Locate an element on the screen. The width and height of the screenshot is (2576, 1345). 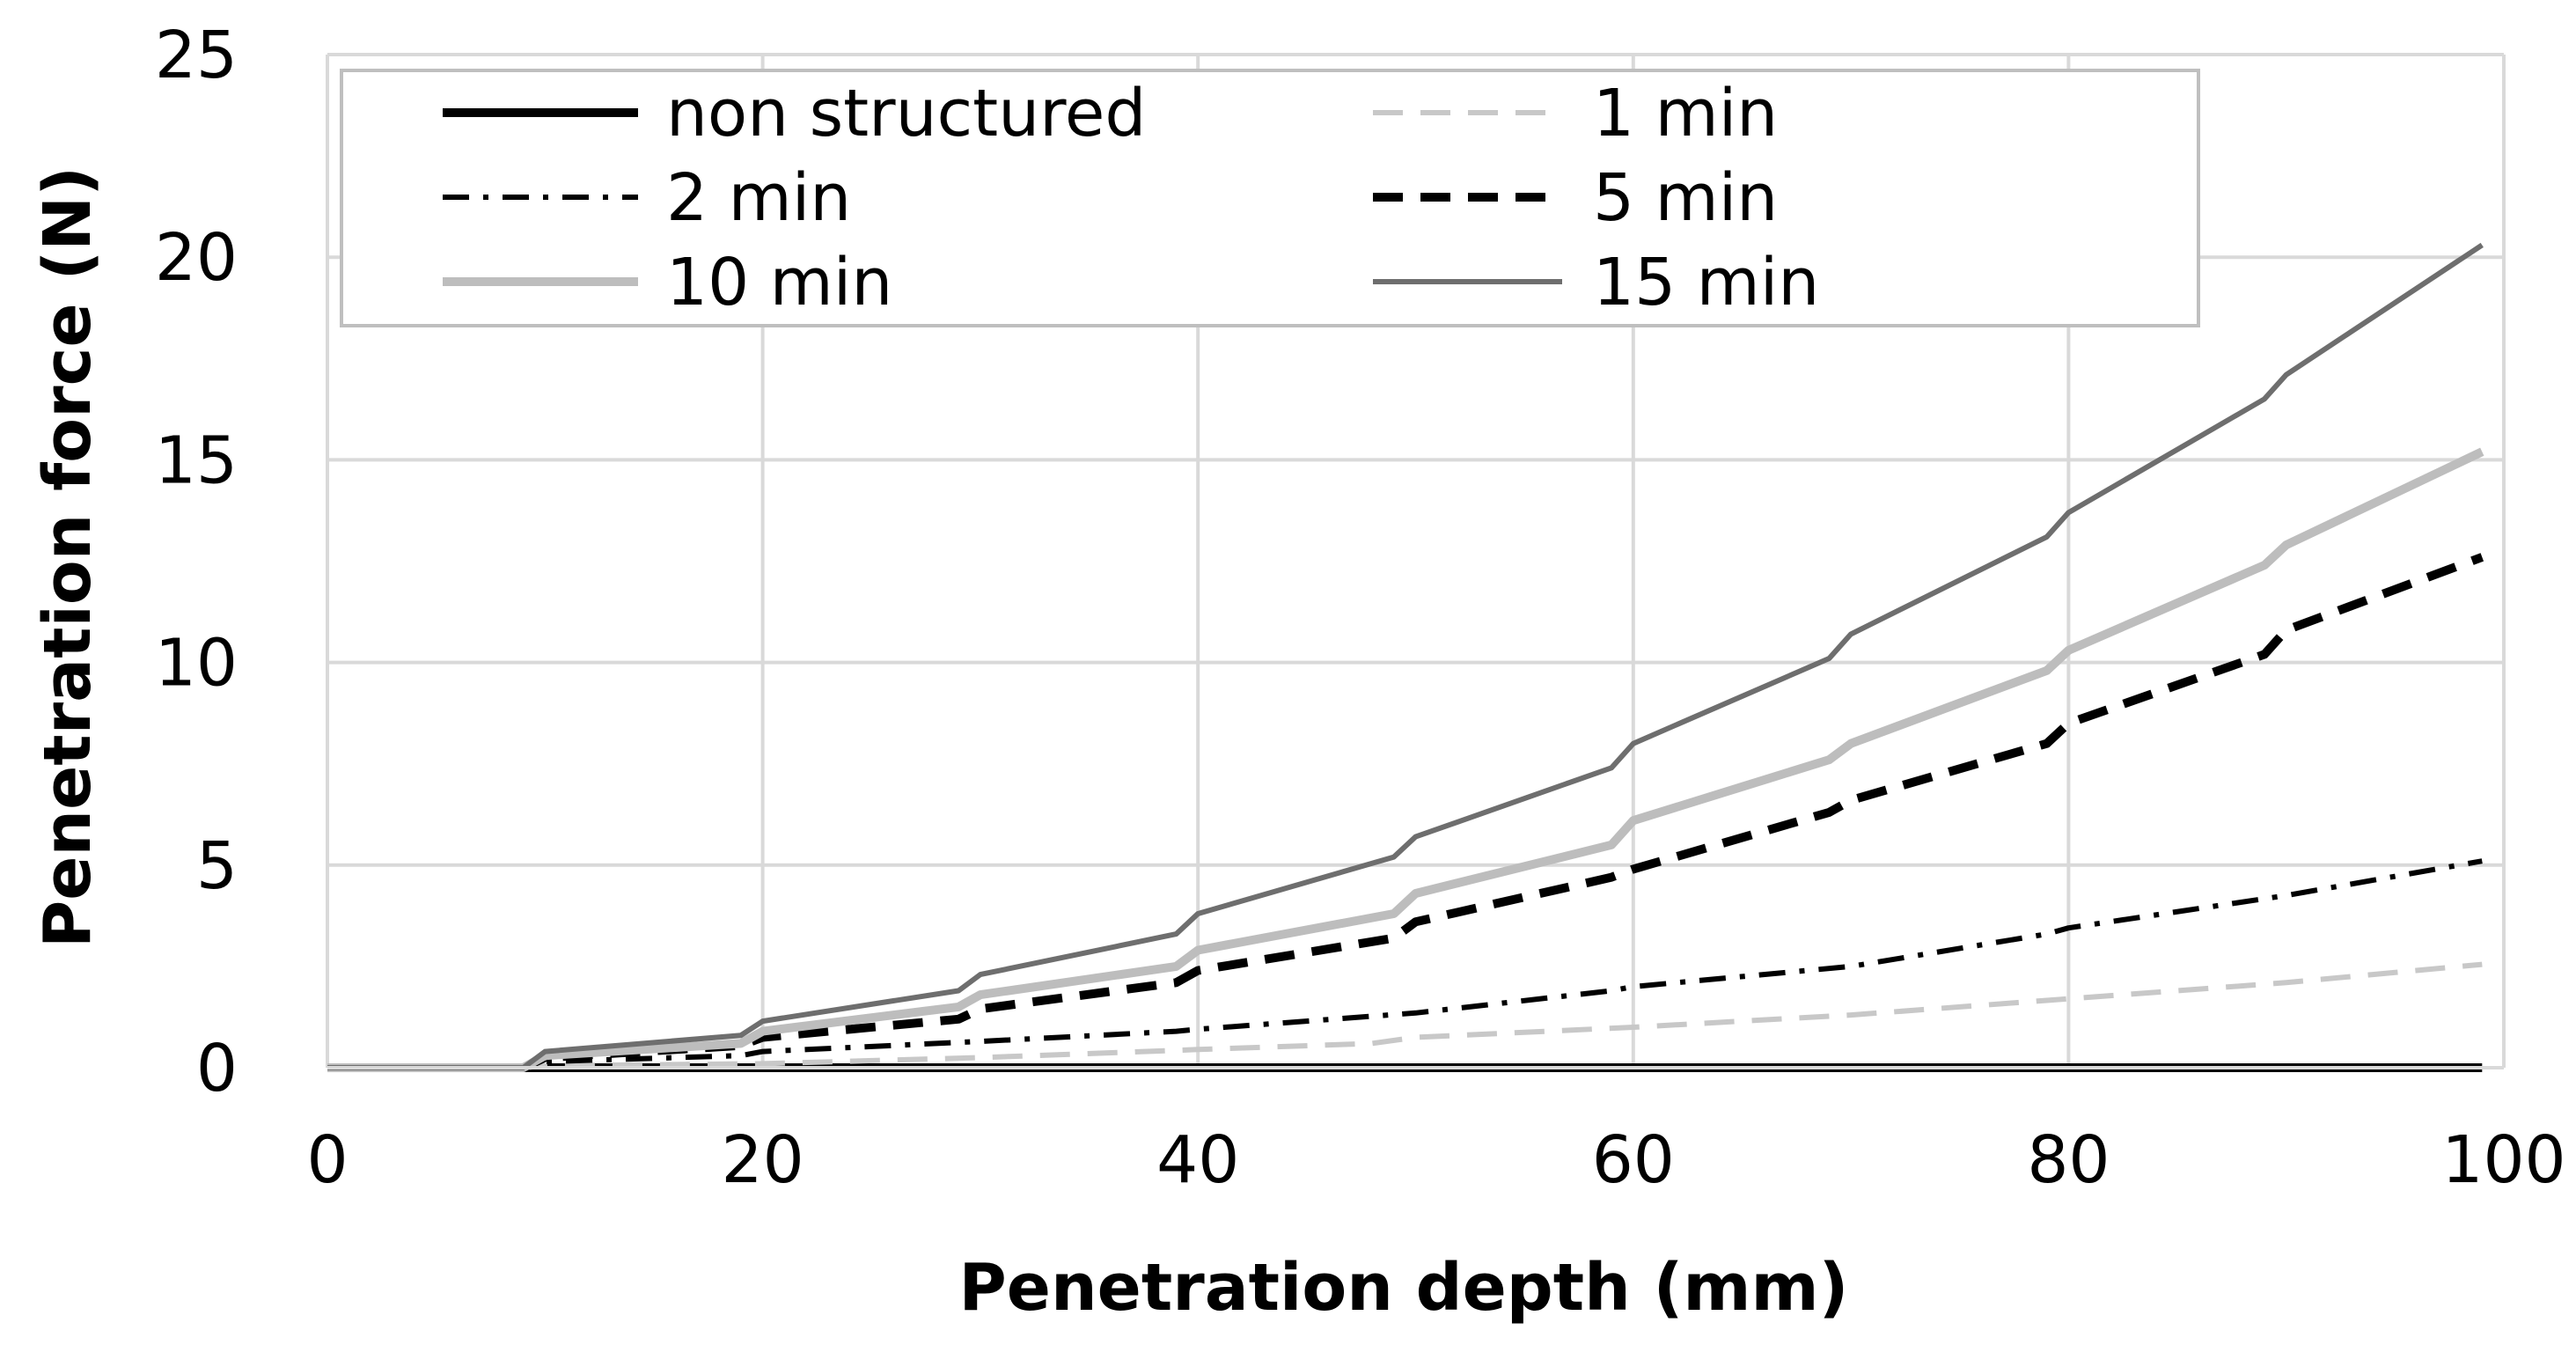
y-tick-label: 20 is located at coordinates (196, 258).